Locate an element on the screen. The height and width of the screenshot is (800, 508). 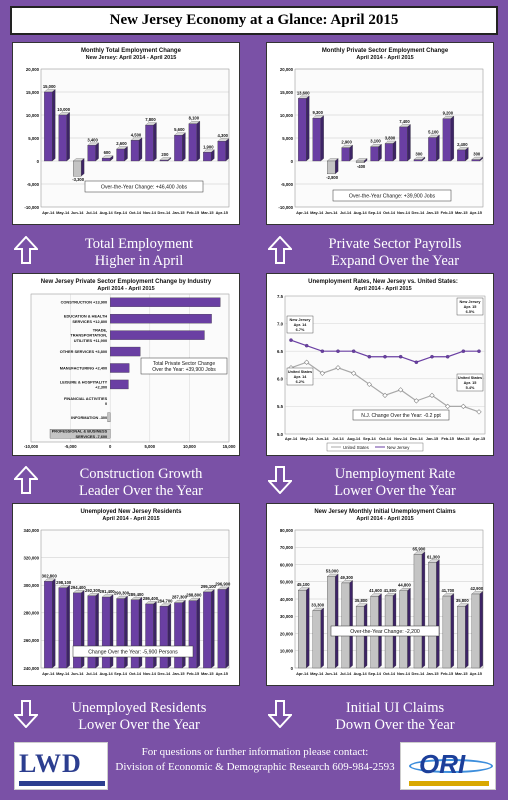
callout-box is located at coordinates (470, 306).